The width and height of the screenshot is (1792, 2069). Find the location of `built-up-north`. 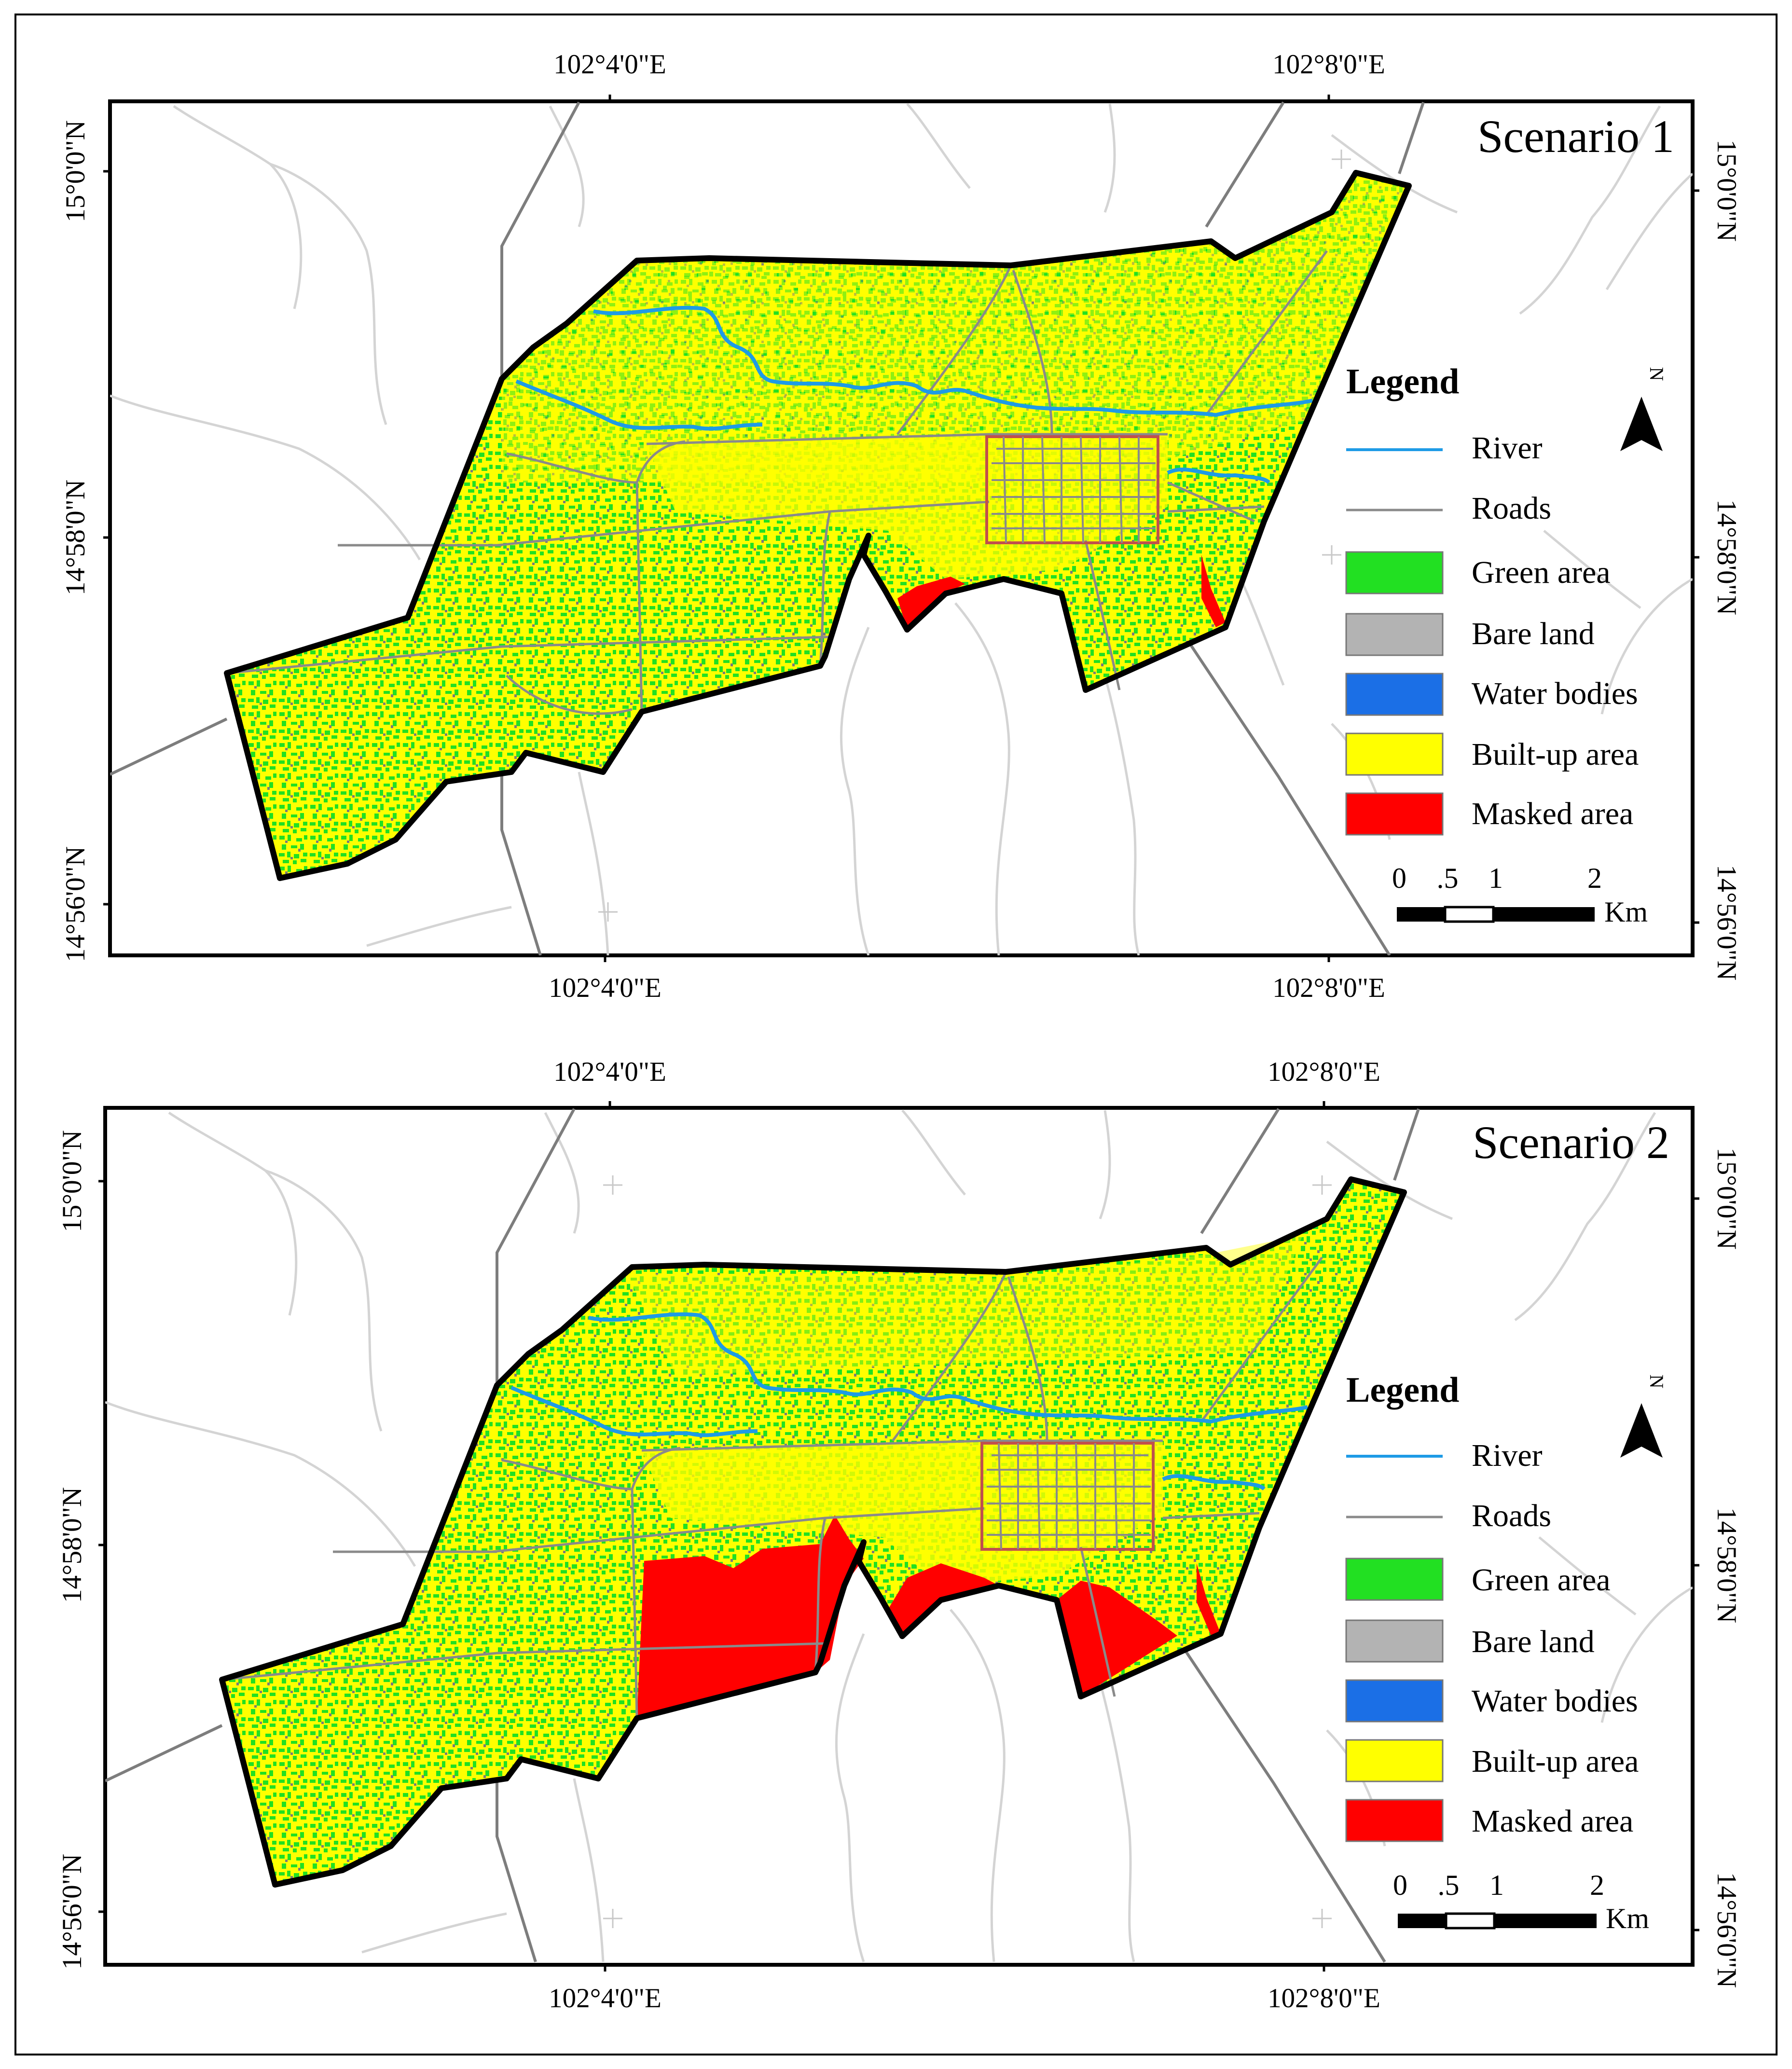

built-up-north is located at coordinates (965, 1305).